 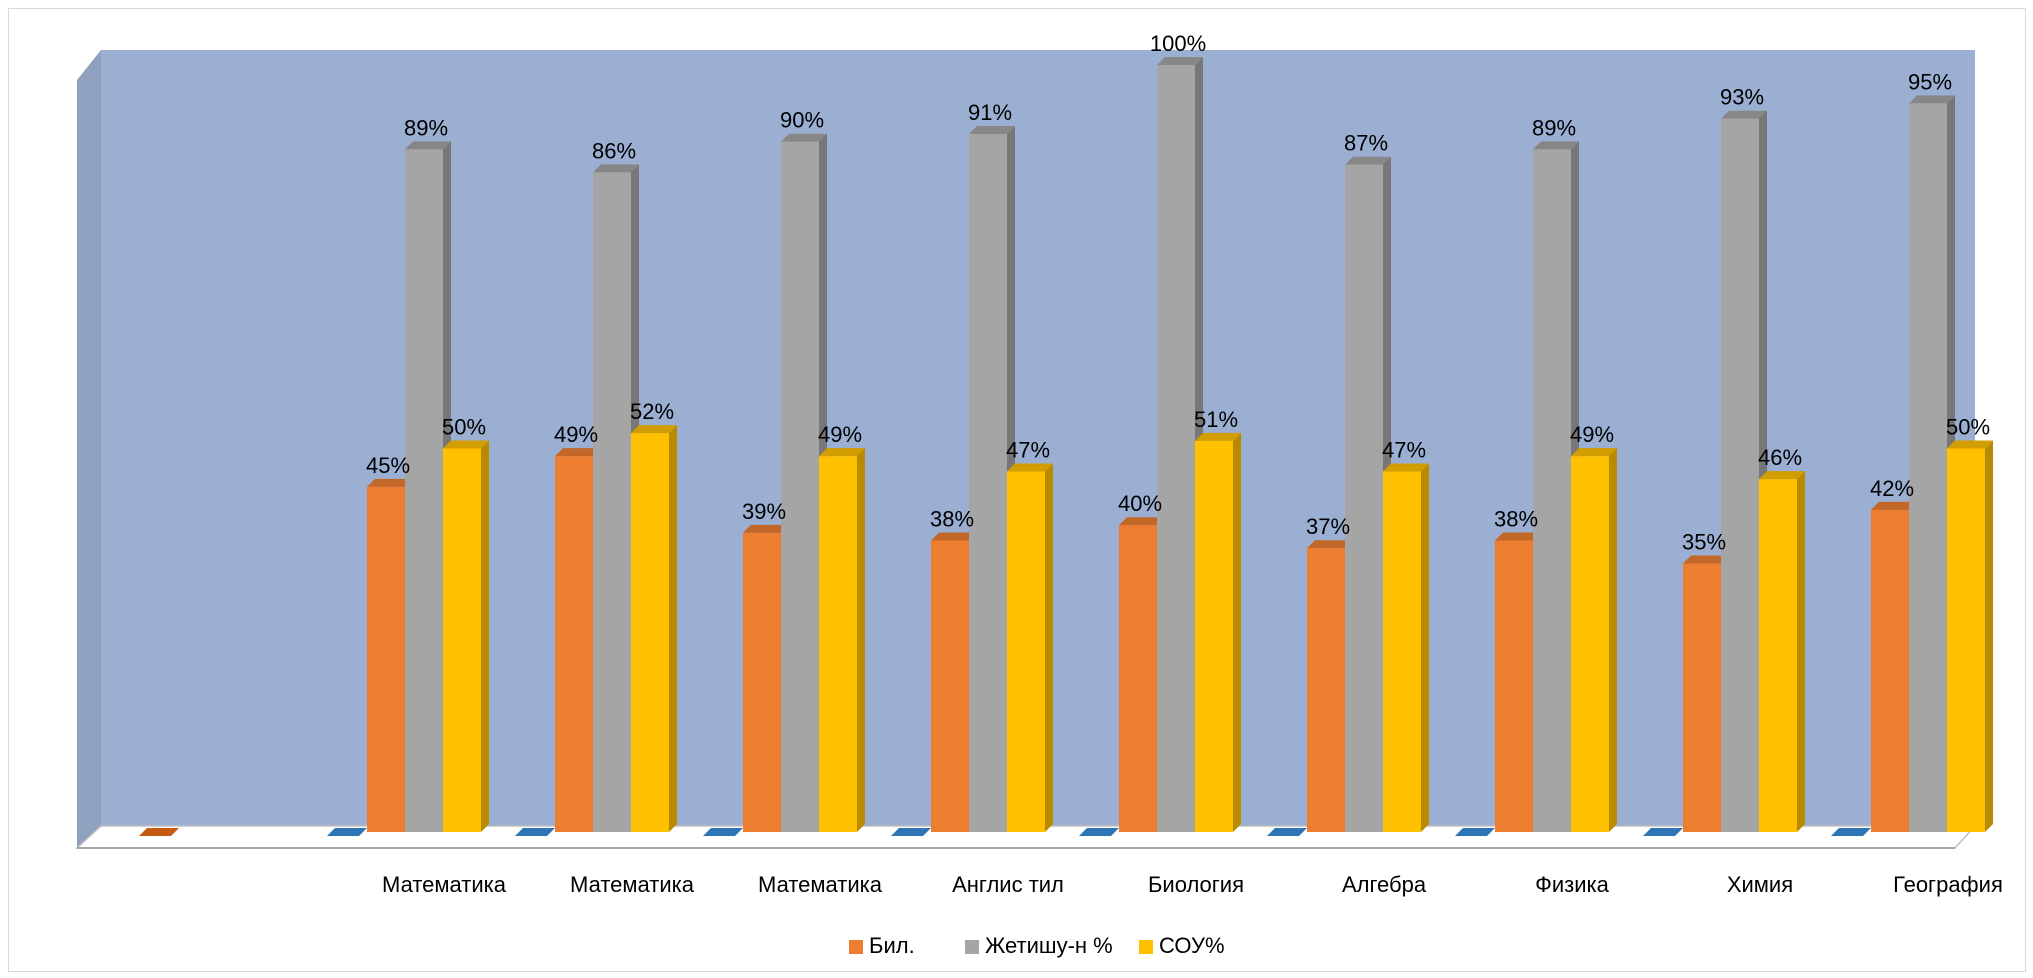 What do you see at coordinates (1326, 690) in the screenshot?
I see `bar-0-6-front` at bounding box center [1326, 690].